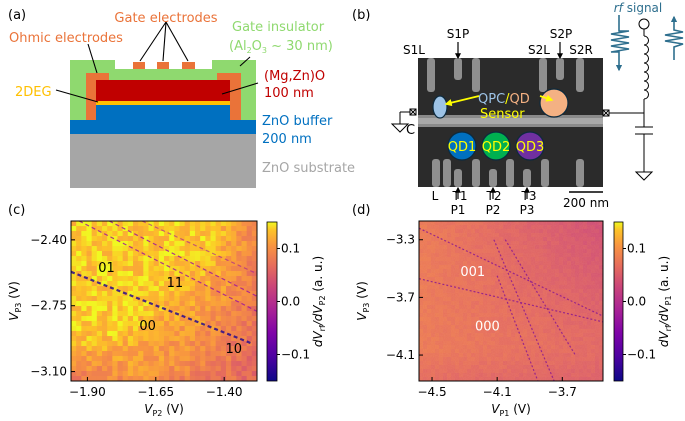  What do you see at coordinates (431, 75) in the screenshot?
I see `sem-gate-finger` at bounding box center [431, 75].